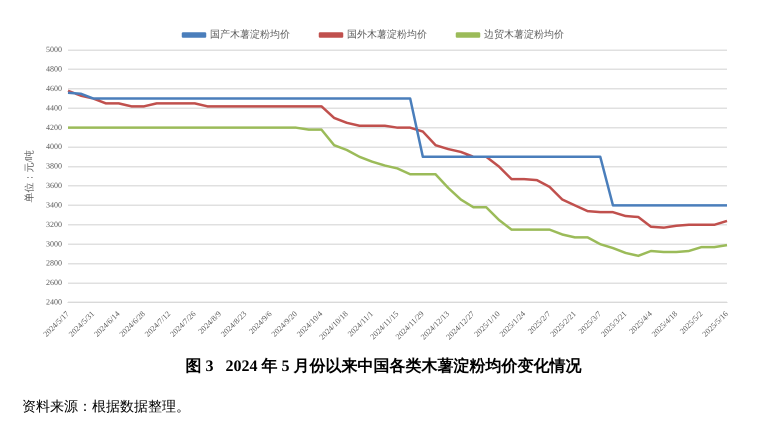 This screenshot has height=448, width=767. I want to click on y-tick-label: 2400, so click(54, 302).